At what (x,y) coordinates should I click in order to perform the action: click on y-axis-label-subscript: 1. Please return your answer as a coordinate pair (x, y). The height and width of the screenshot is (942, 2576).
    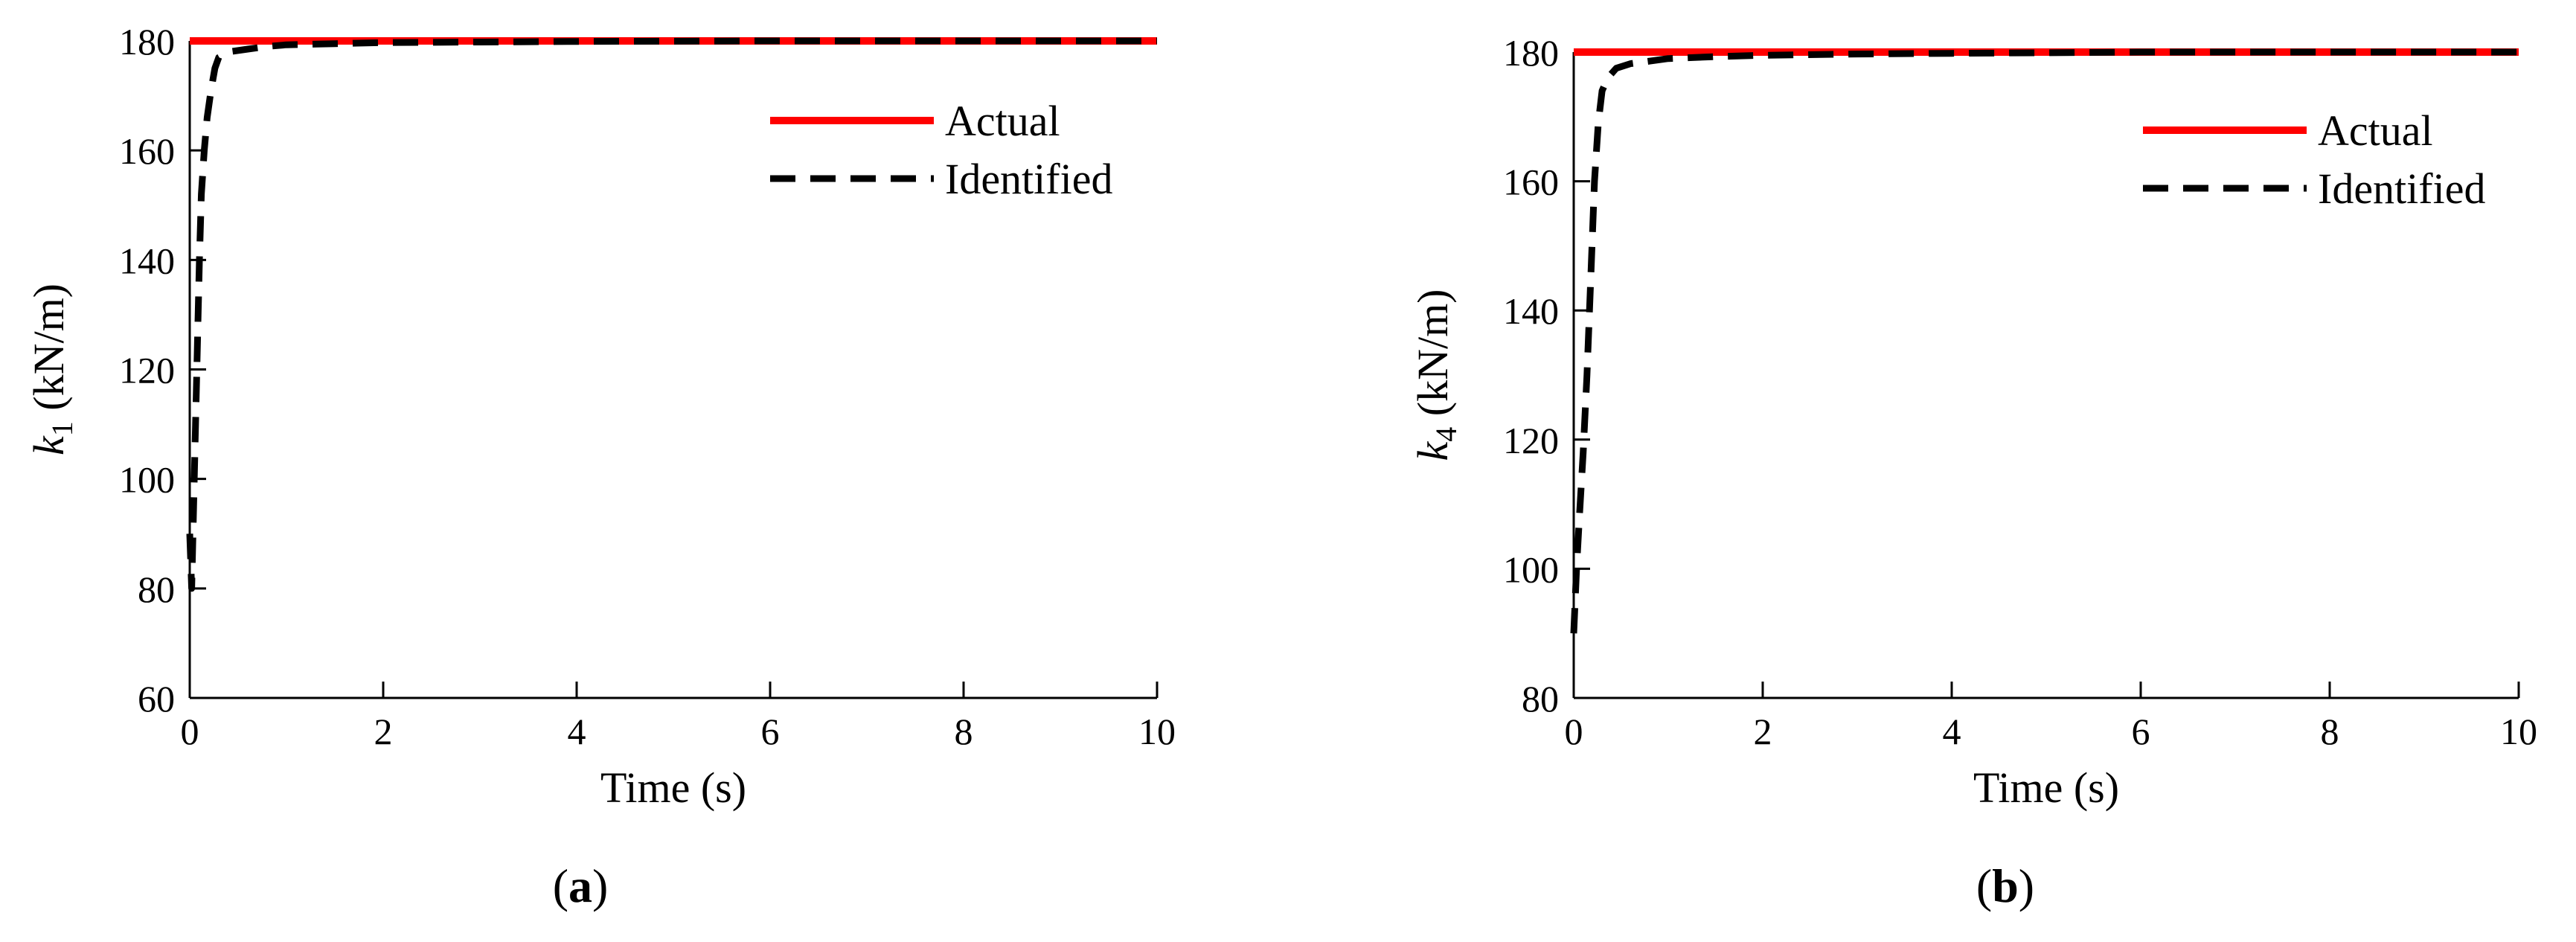
    Looking at the image, I should click on (62, 429).